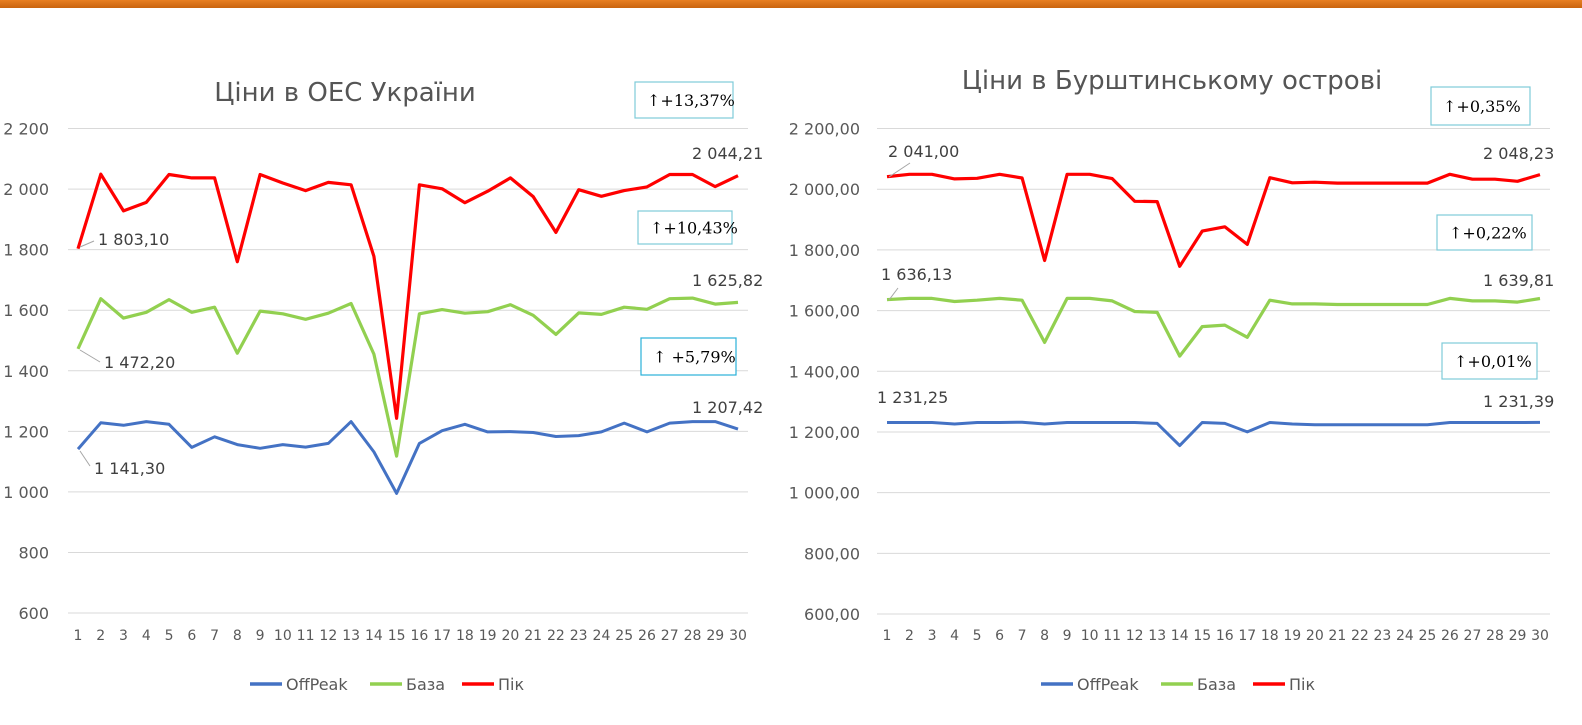 This screenshot has width=1582, height=725. What do you see at coordinates (133, 239) in the screenshot?
I see `data-label: 1 803,10` at bounding box center [133, 239].